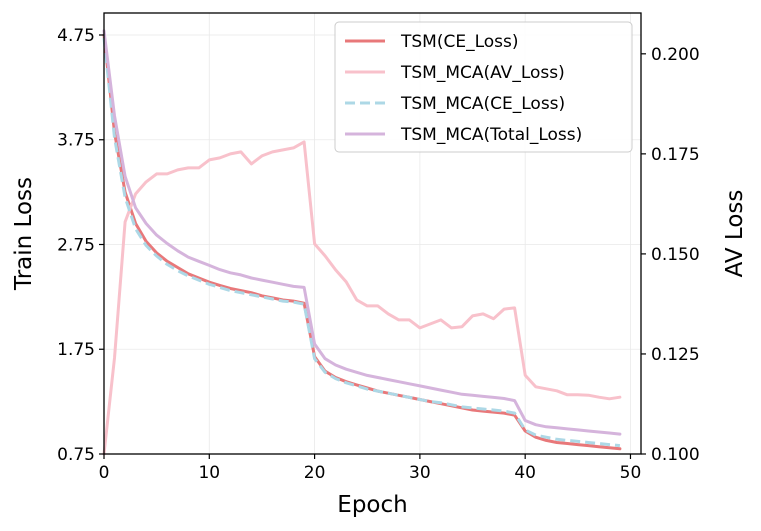 The image size is (761, 531). What do you see at coordinates (482, 104) in the screenshot?
I see `legend-label-2: TSM_MCA(CE_Loss)` at bounding box center [482, 104].